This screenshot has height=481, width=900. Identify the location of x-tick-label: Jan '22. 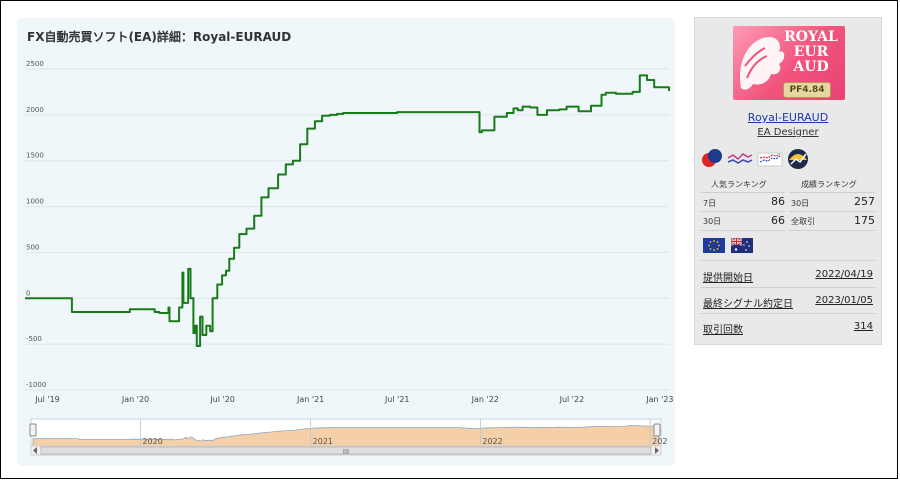
(485, 399).